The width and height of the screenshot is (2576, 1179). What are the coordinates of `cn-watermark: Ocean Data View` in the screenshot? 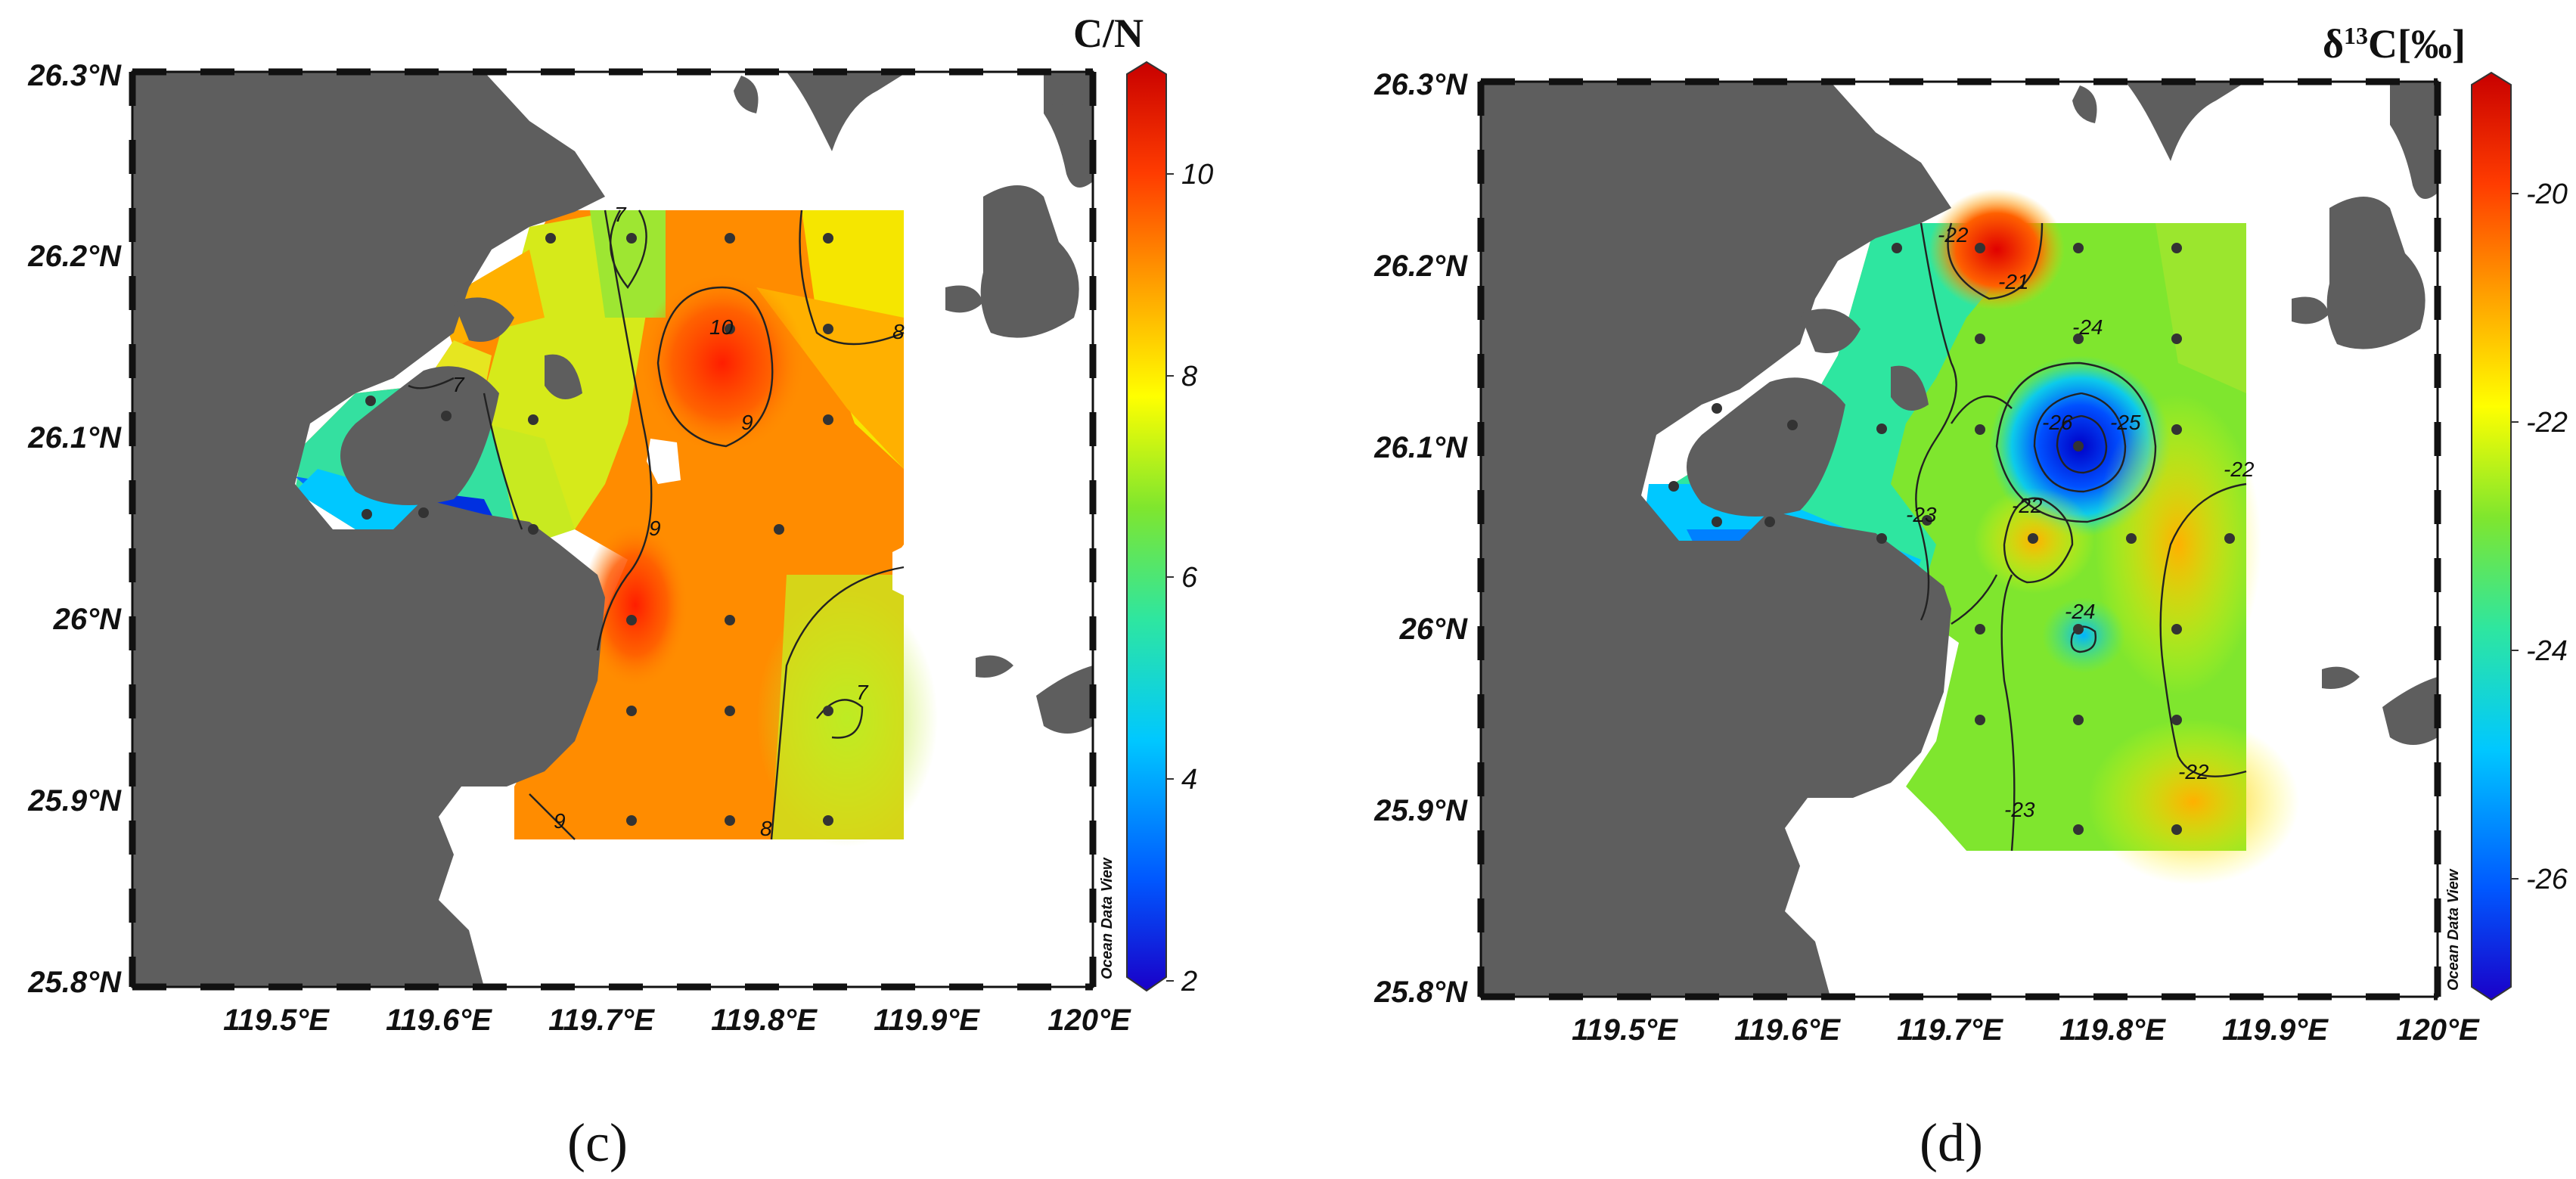 It's located at (1107, 918).